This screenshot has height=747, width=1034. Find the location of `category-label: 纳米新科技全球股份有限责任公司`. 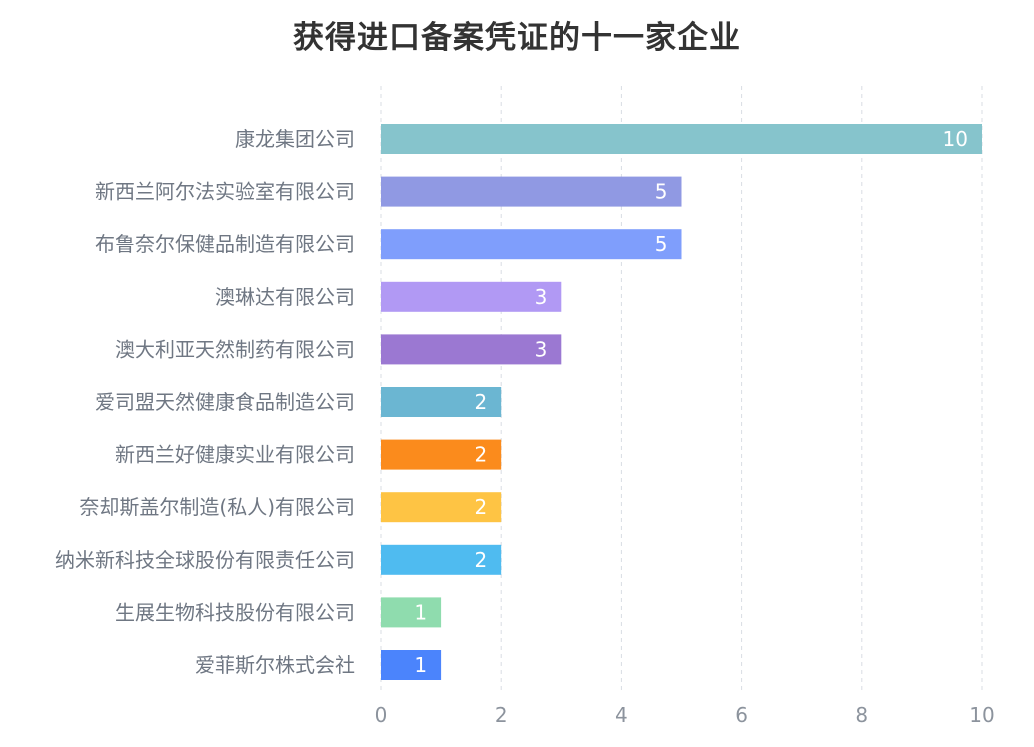

category-label: 纳米新科技全球股份有限责任公司 is located at coordinates (205, 560).